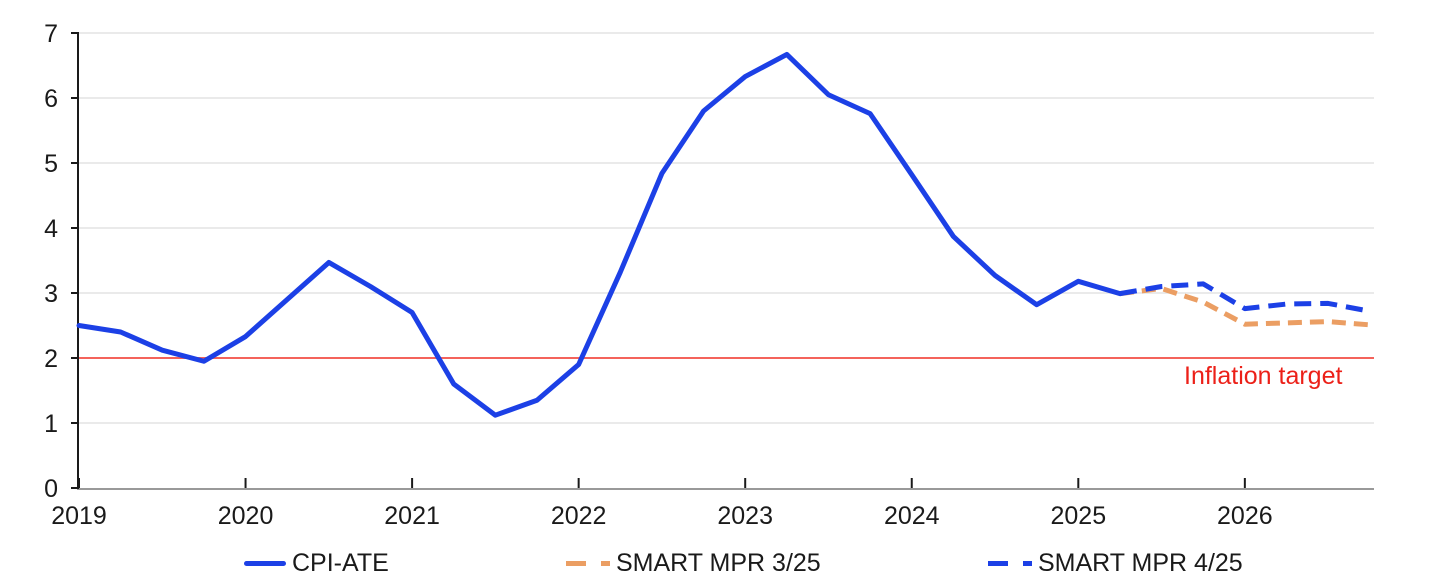  I want to click on solid-line-swatch-icon, so click(265, 563).